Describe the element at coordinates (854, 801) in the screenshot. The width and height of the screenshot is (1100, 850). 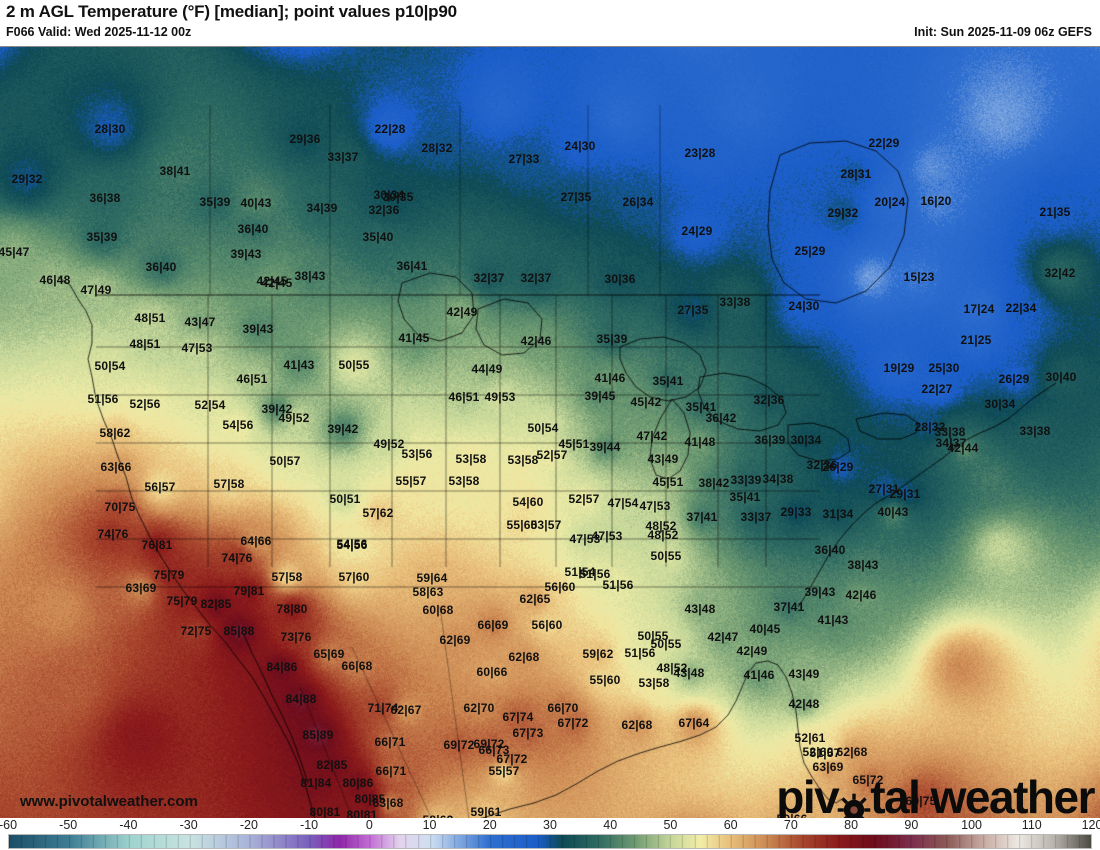
I see `gear-icon` at that location.